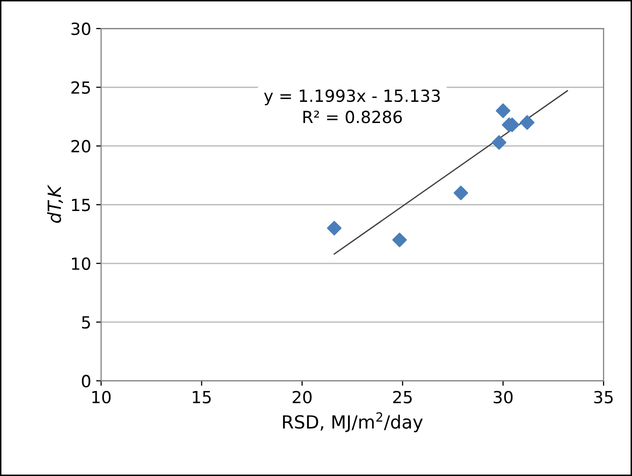  What do you see at coordinates (55, 203) in the screenshot?
I see `y-axis-title: dT,K` at bounding box center [55, 203].